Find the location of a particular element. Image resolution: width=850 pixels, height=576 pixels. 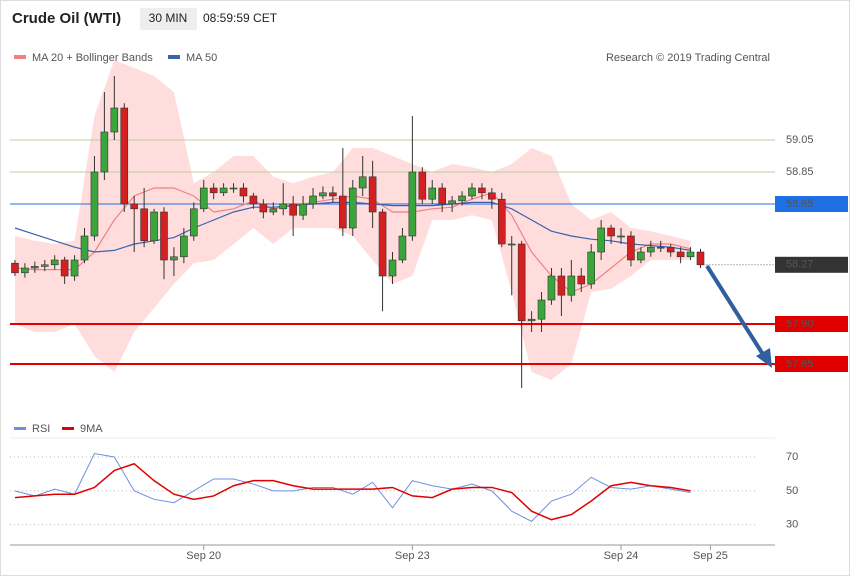

level-label: 57.65 is located at coordinates (800, 364).